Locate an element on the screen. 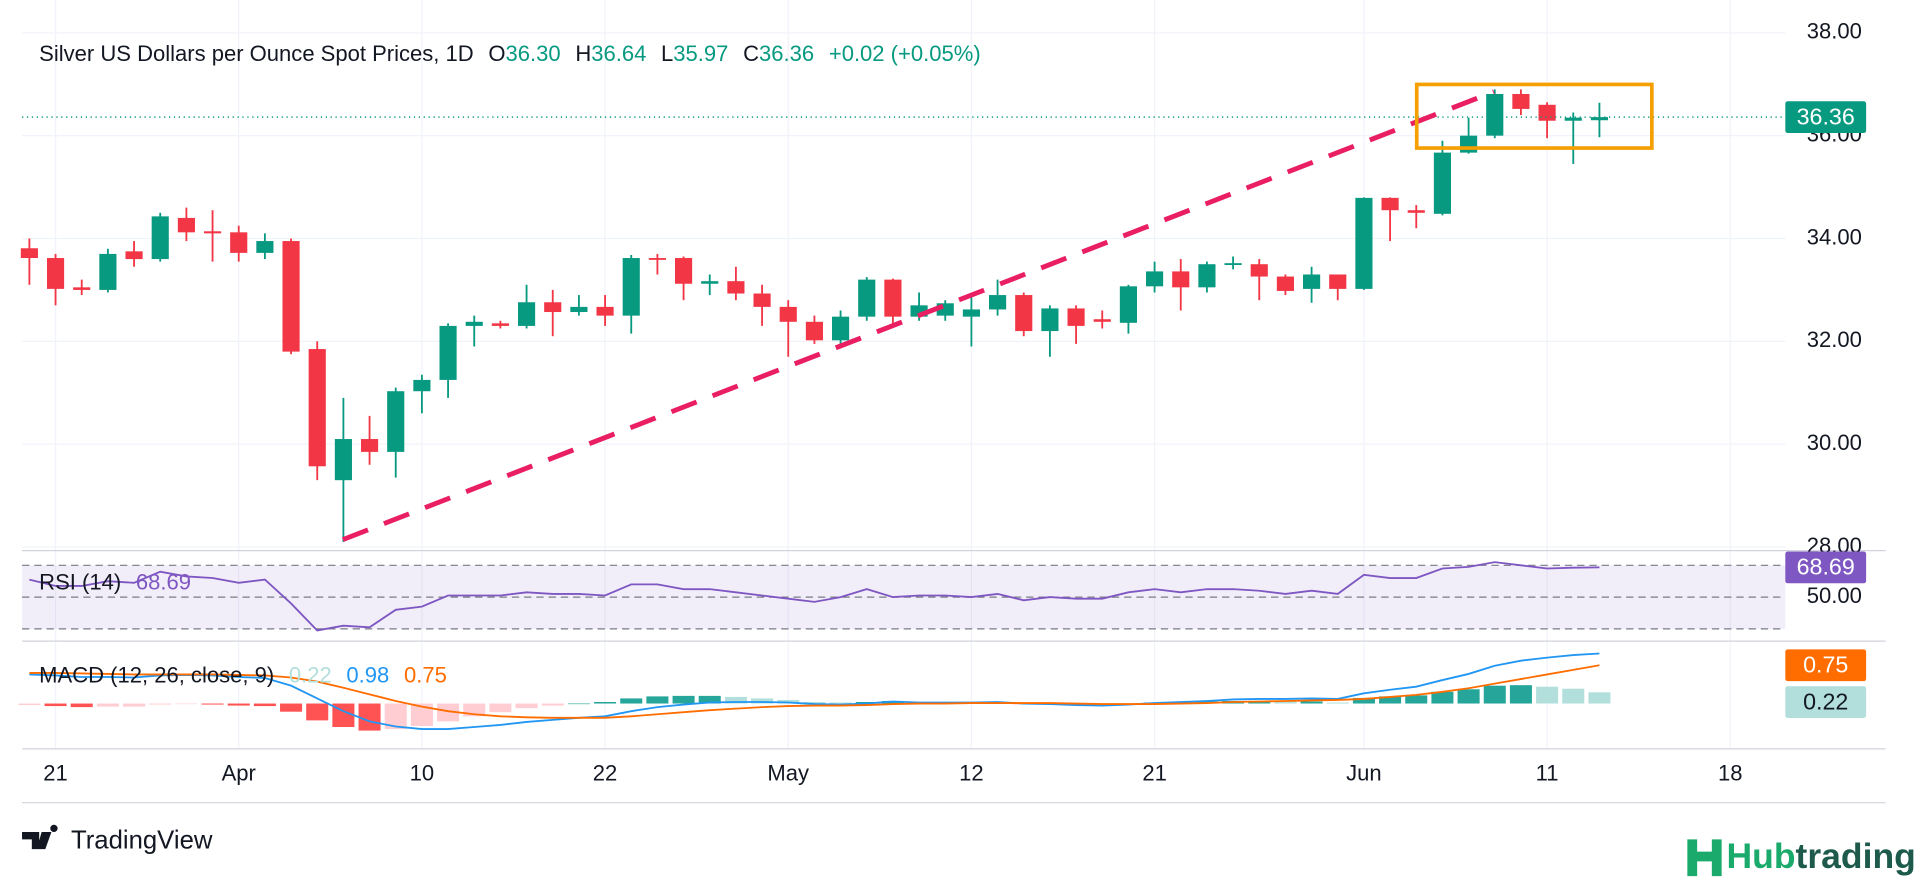  brand-b: trading is located at coordinates (1856, 856).